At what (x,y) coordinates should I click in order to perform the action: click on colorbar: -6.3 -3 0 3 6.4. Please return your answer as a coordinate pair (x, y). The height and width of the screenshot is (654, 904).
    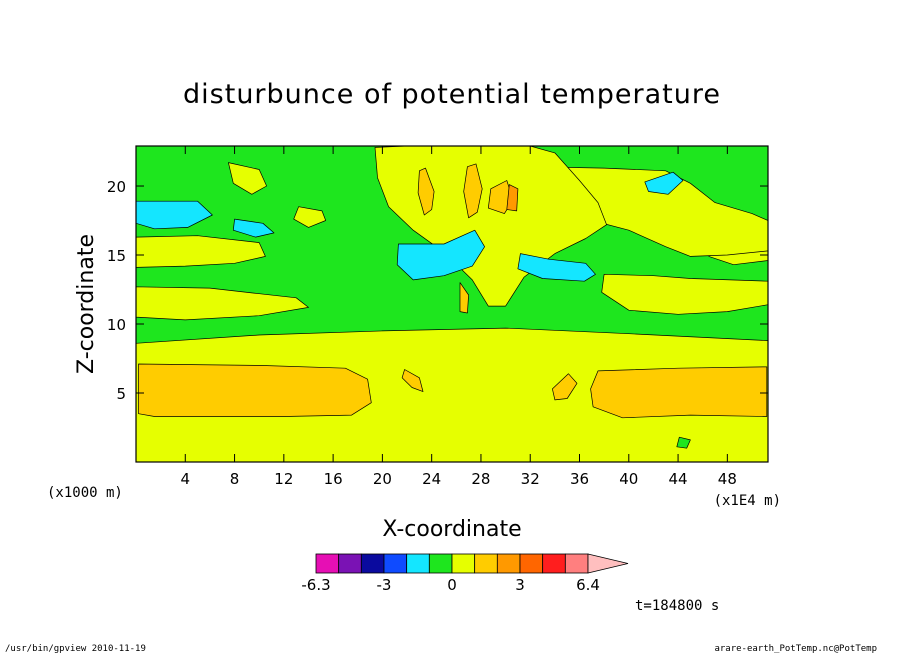
    Looking at the image, I should click on (465, 573).